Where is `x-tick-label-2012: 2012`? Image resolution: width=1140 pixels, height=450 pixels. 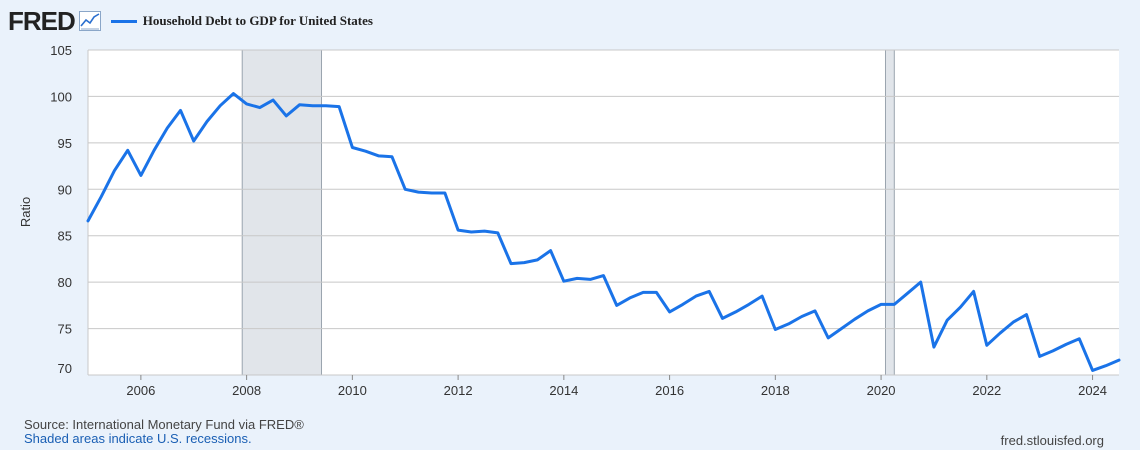 x-tick-label-2012: 2012 is located at coordinates (458, 390).